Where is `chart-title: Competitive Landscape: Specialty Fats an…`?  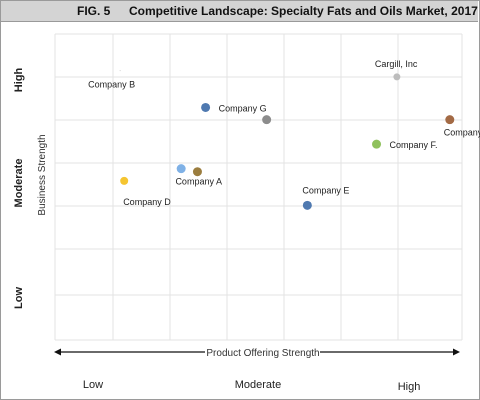
chart-title: Competitive Landscape: Specialty Fats an… is located at coordinates (303, 11).